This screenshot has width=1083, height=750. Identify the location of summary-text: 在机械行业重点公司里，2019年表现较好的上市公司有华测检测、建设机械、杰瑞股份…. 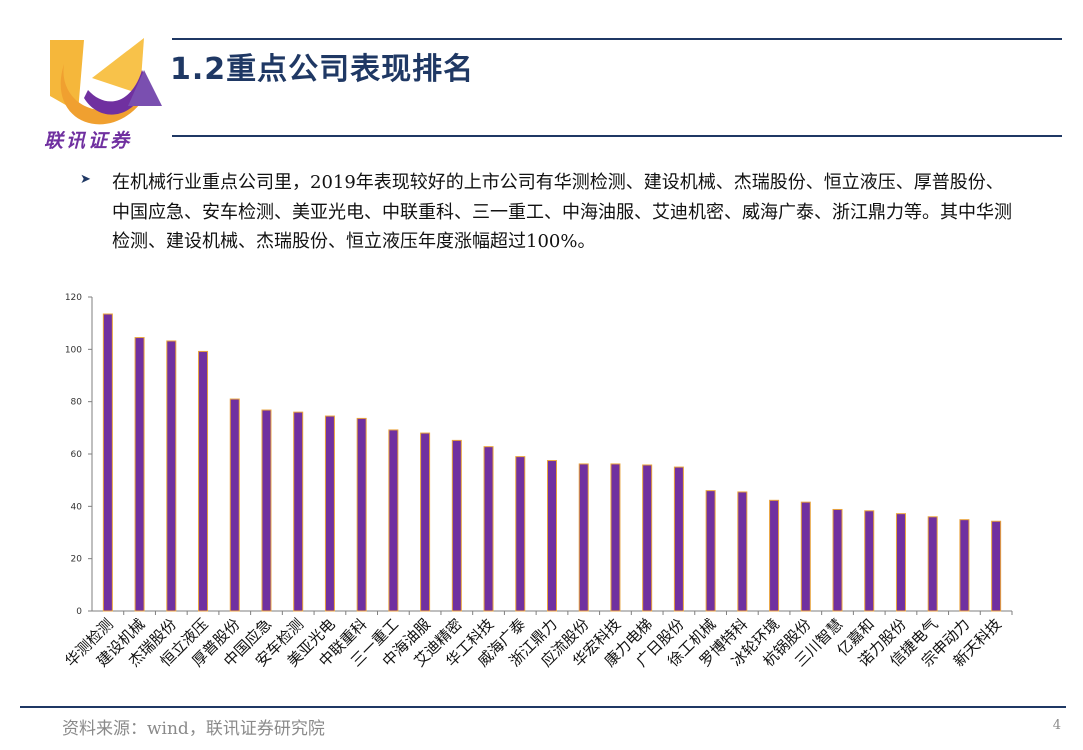
(562, 212).